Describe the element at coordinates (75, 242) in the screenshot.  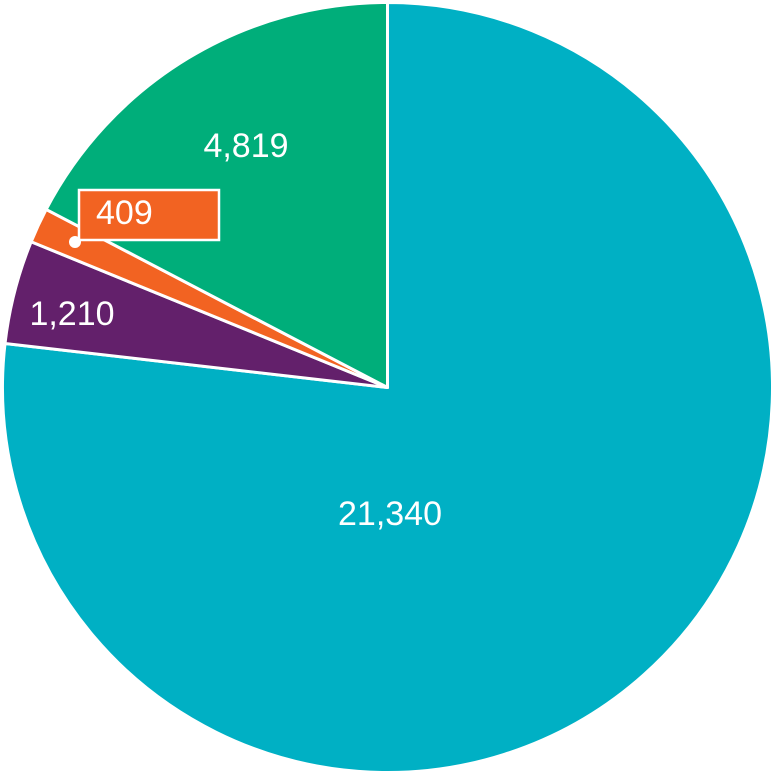
I see `callout-marker` at that location.